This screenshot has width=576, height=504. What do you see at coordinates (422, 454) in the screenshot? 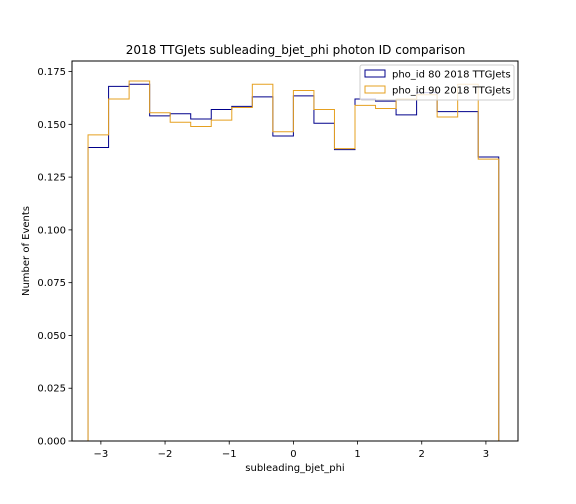
I see `x-tick-label: 2` at bounding box center [422, 454].